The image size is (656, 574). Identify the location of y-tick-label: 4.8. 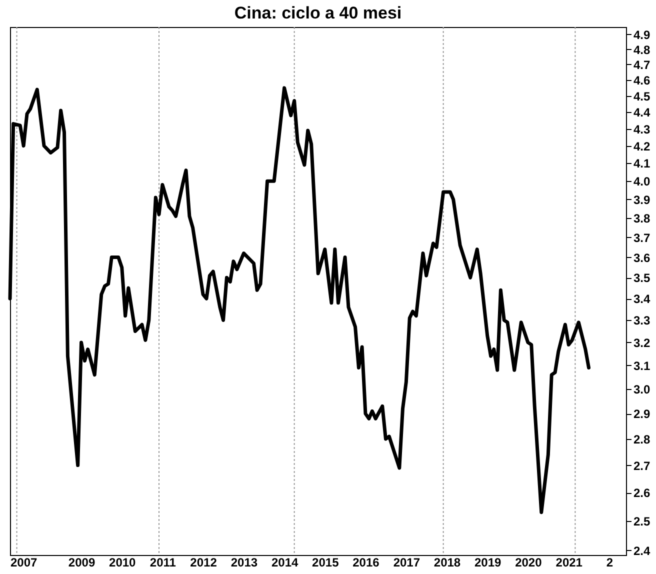
(642, 49).